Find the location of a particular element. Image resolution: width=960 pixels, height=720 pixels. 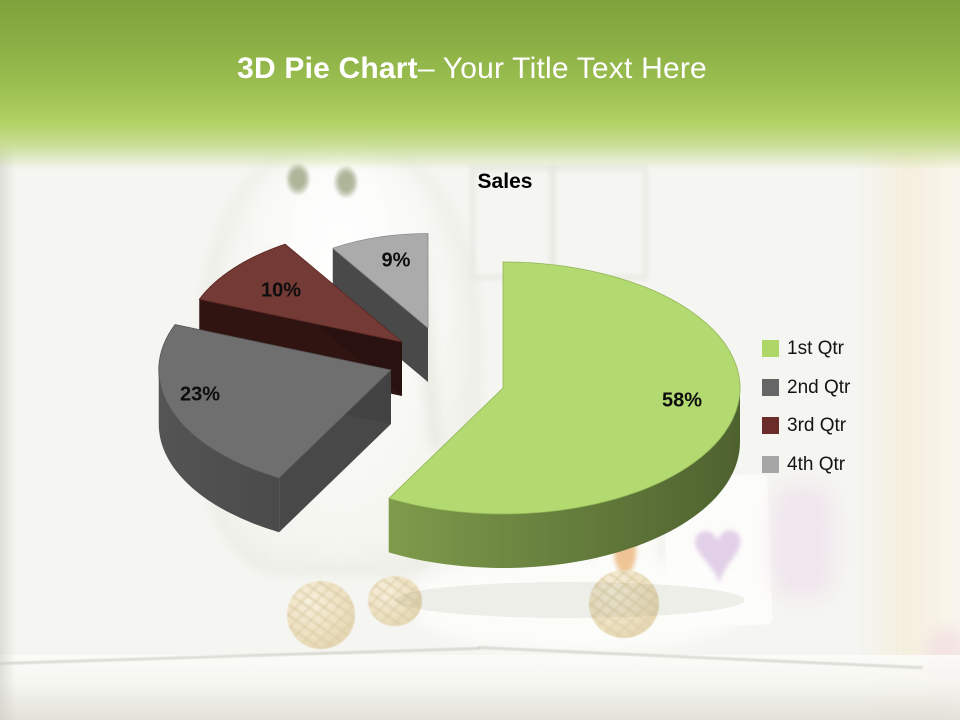

pie-slice-1st-qtr-top is located at coordinates (564, 388).